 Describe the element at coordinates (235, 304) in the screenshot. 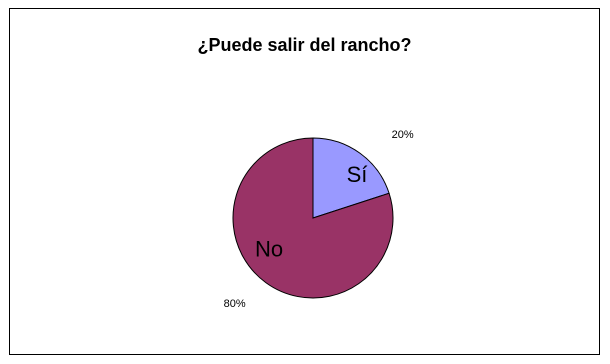

I see `slice-percent-label: 80%` at that location.